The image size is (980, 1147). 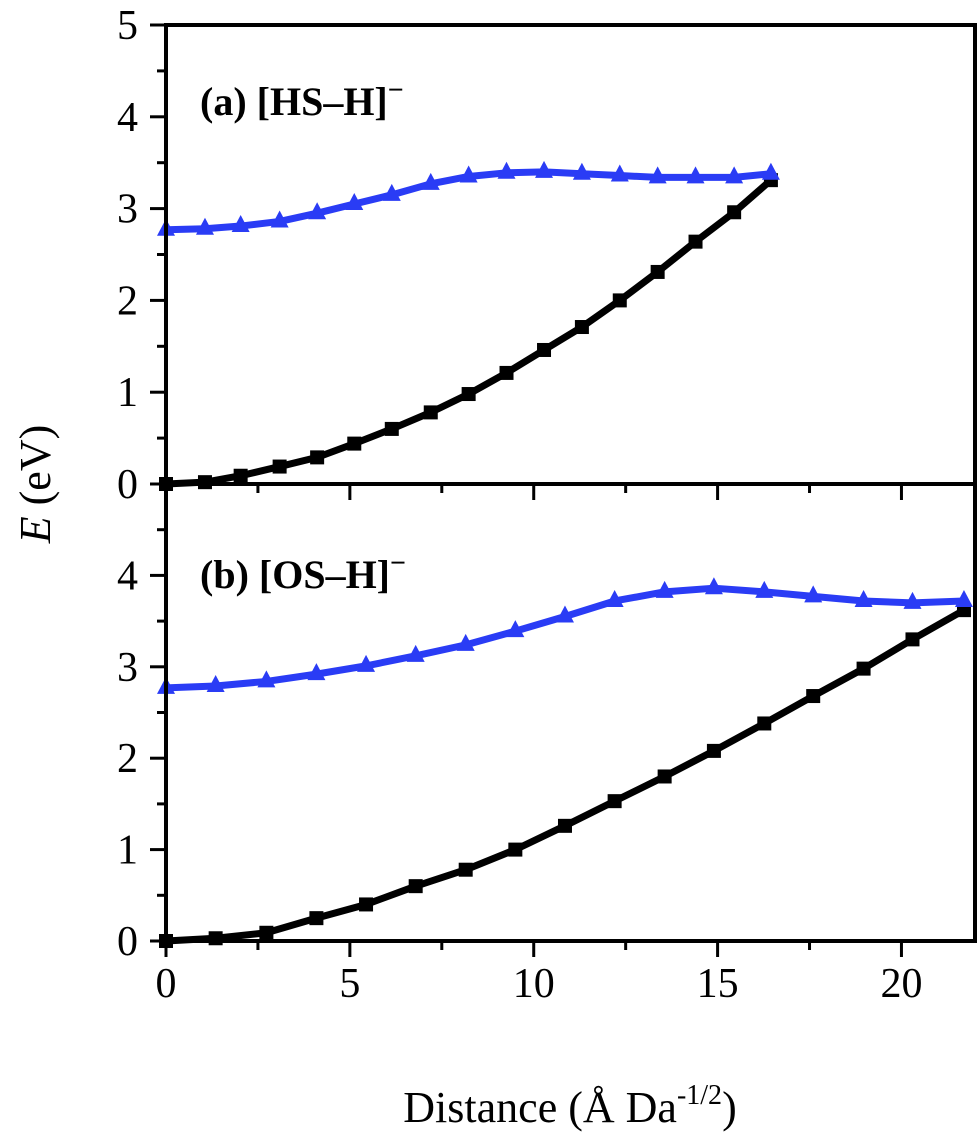 I want to click on panel-0-y-tick-label: 0, so click(x=127, y=485).